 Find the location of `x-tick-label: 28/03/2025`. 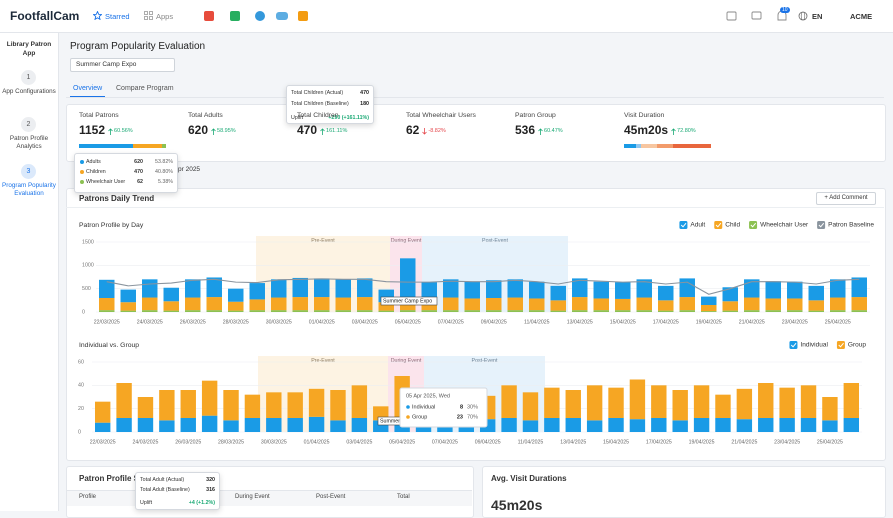

x-tick-label: 28/03/2025 is located at coordinates (231, 442).